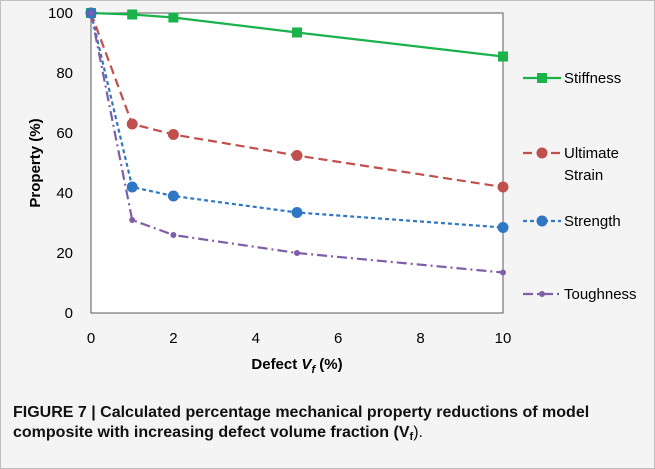 This screenshot has width=655, height=469. Describe the element at coordinates (69, 313) in the screenshot. I see `y-tick-label: 0` at that location.